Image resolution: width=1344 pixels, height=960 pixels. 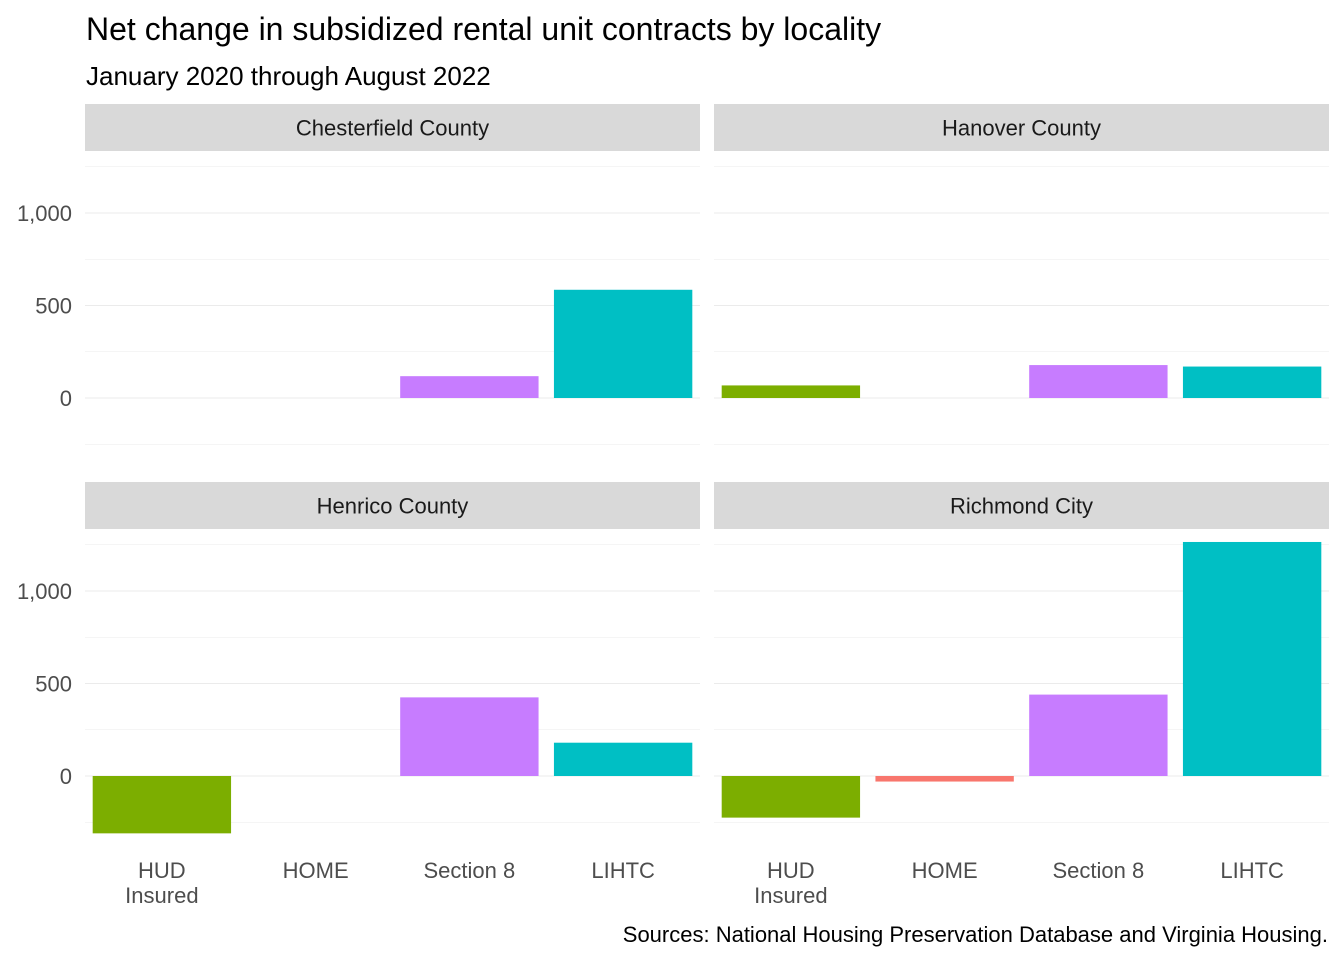 What do you see at coordinates (288, 76) in the screenshot?
I see `chart-subtitle: January 2020 through August 2022` at bounding box center [288, 76].